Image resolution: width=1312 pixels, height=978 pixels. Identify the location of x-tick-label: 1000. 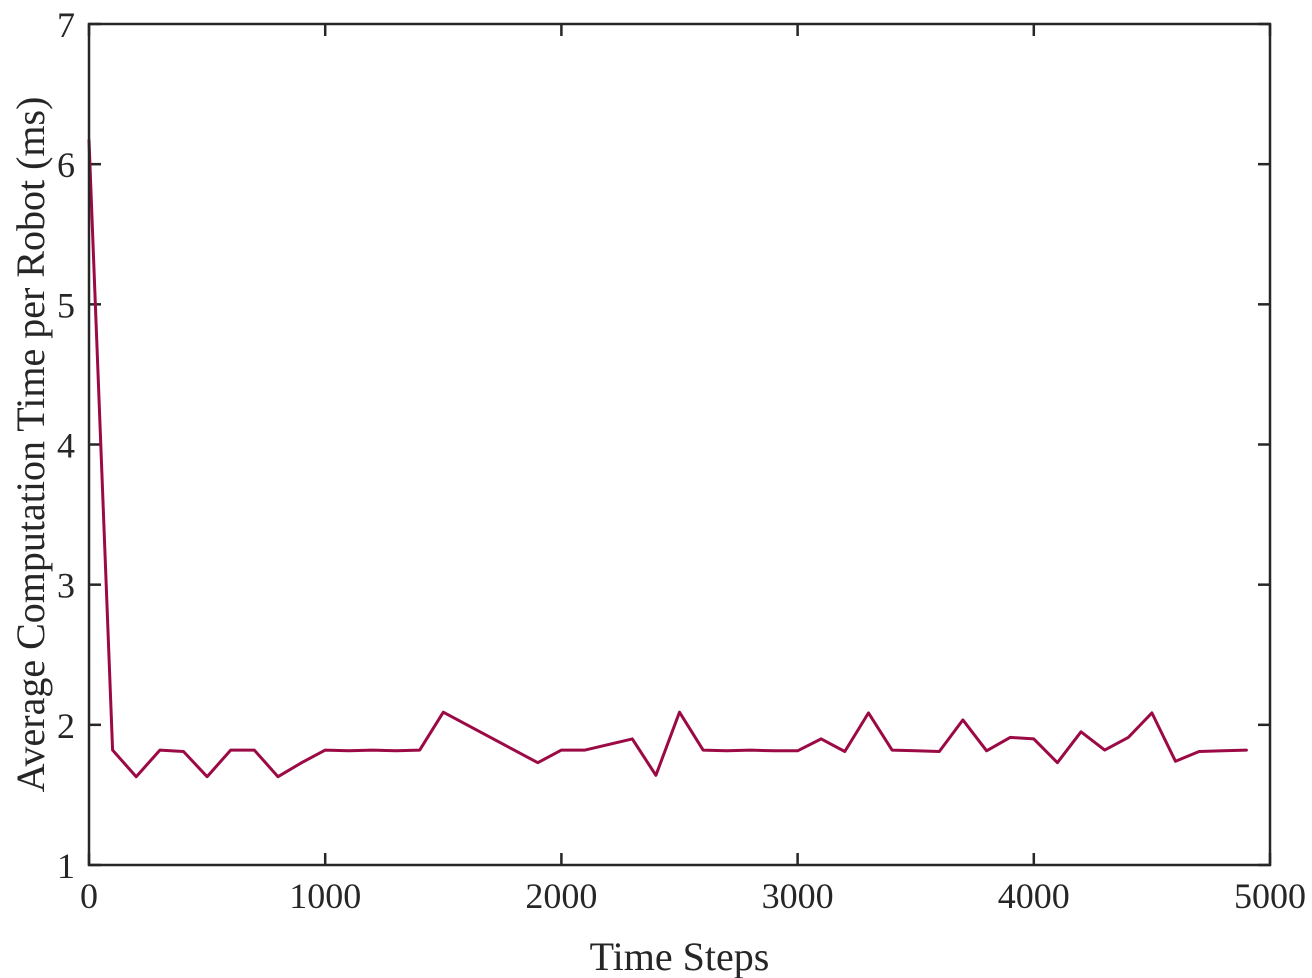
(325, 896).